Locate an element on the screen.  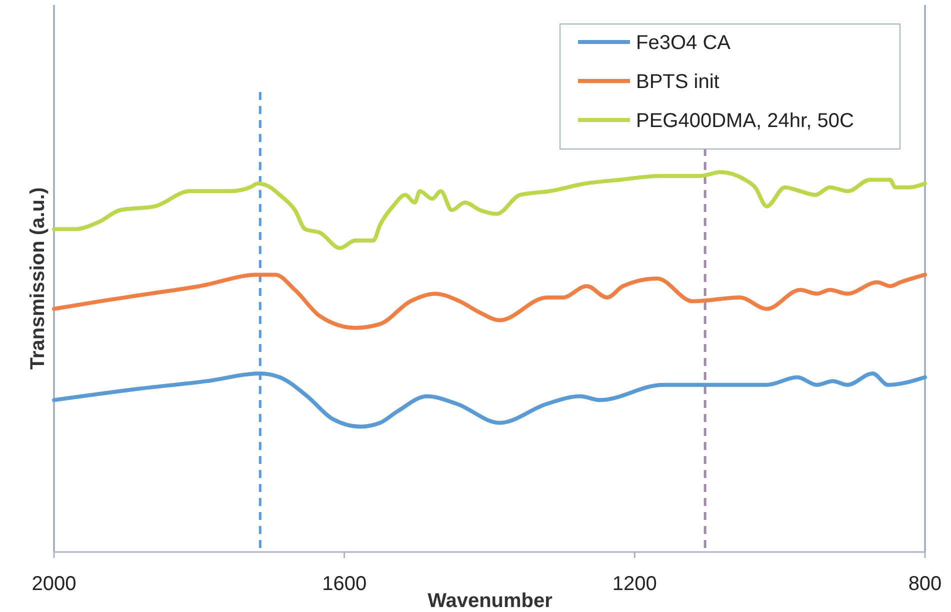
x-tick-label: 2000 is located at coordinates (54, 584).